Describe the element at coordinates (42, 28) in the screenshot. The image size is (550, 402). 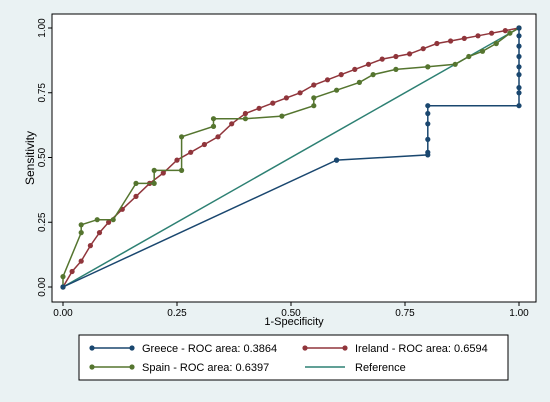
I see `y-tick-label: 1.00` at that location.